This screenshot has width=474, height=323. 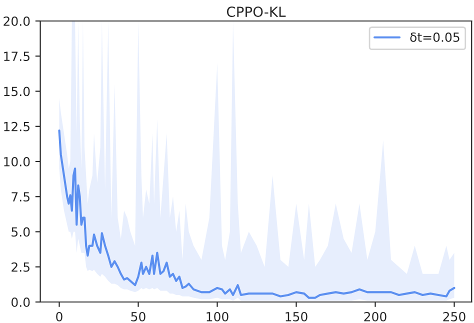 What do you see at coordinates (17, 91) in the screenshot?
I see `y-tick-label: 15.0` at bounding box center [17, 91].